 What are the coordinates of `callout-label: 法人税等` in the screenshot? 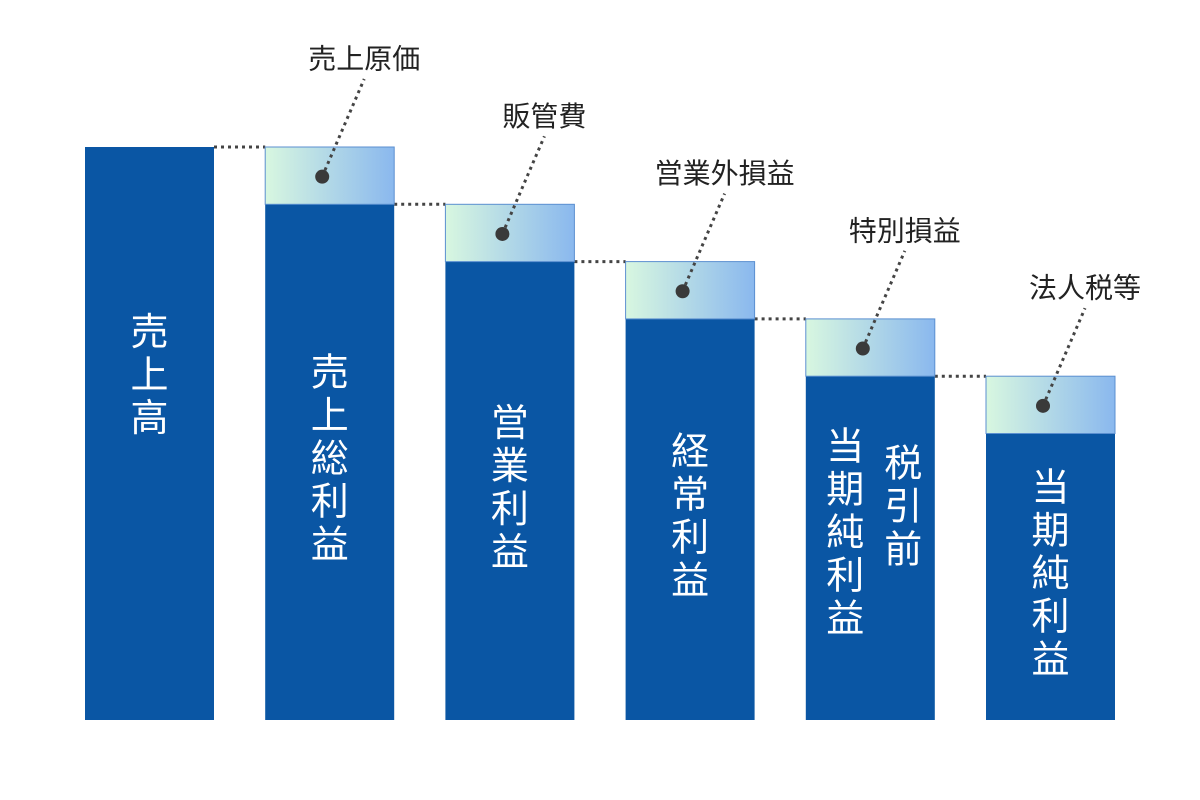 It's located at (1085, 288).